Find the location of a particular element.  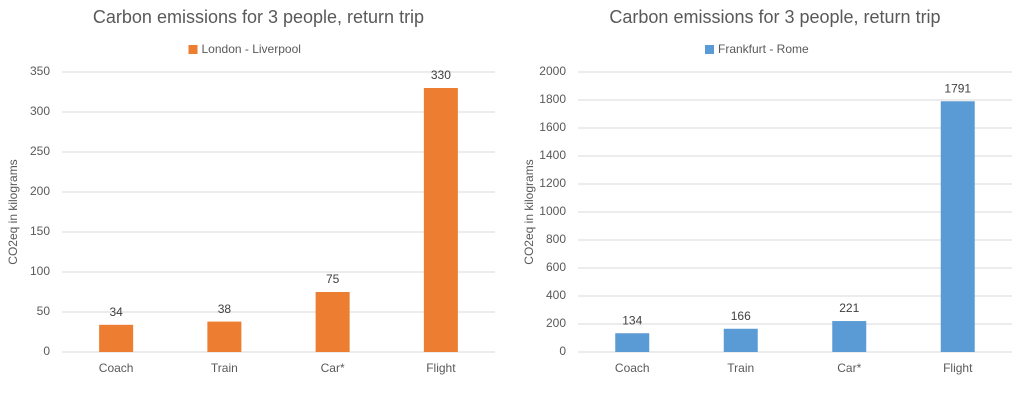

data-label: 38 is located at coordinates (225, 309).